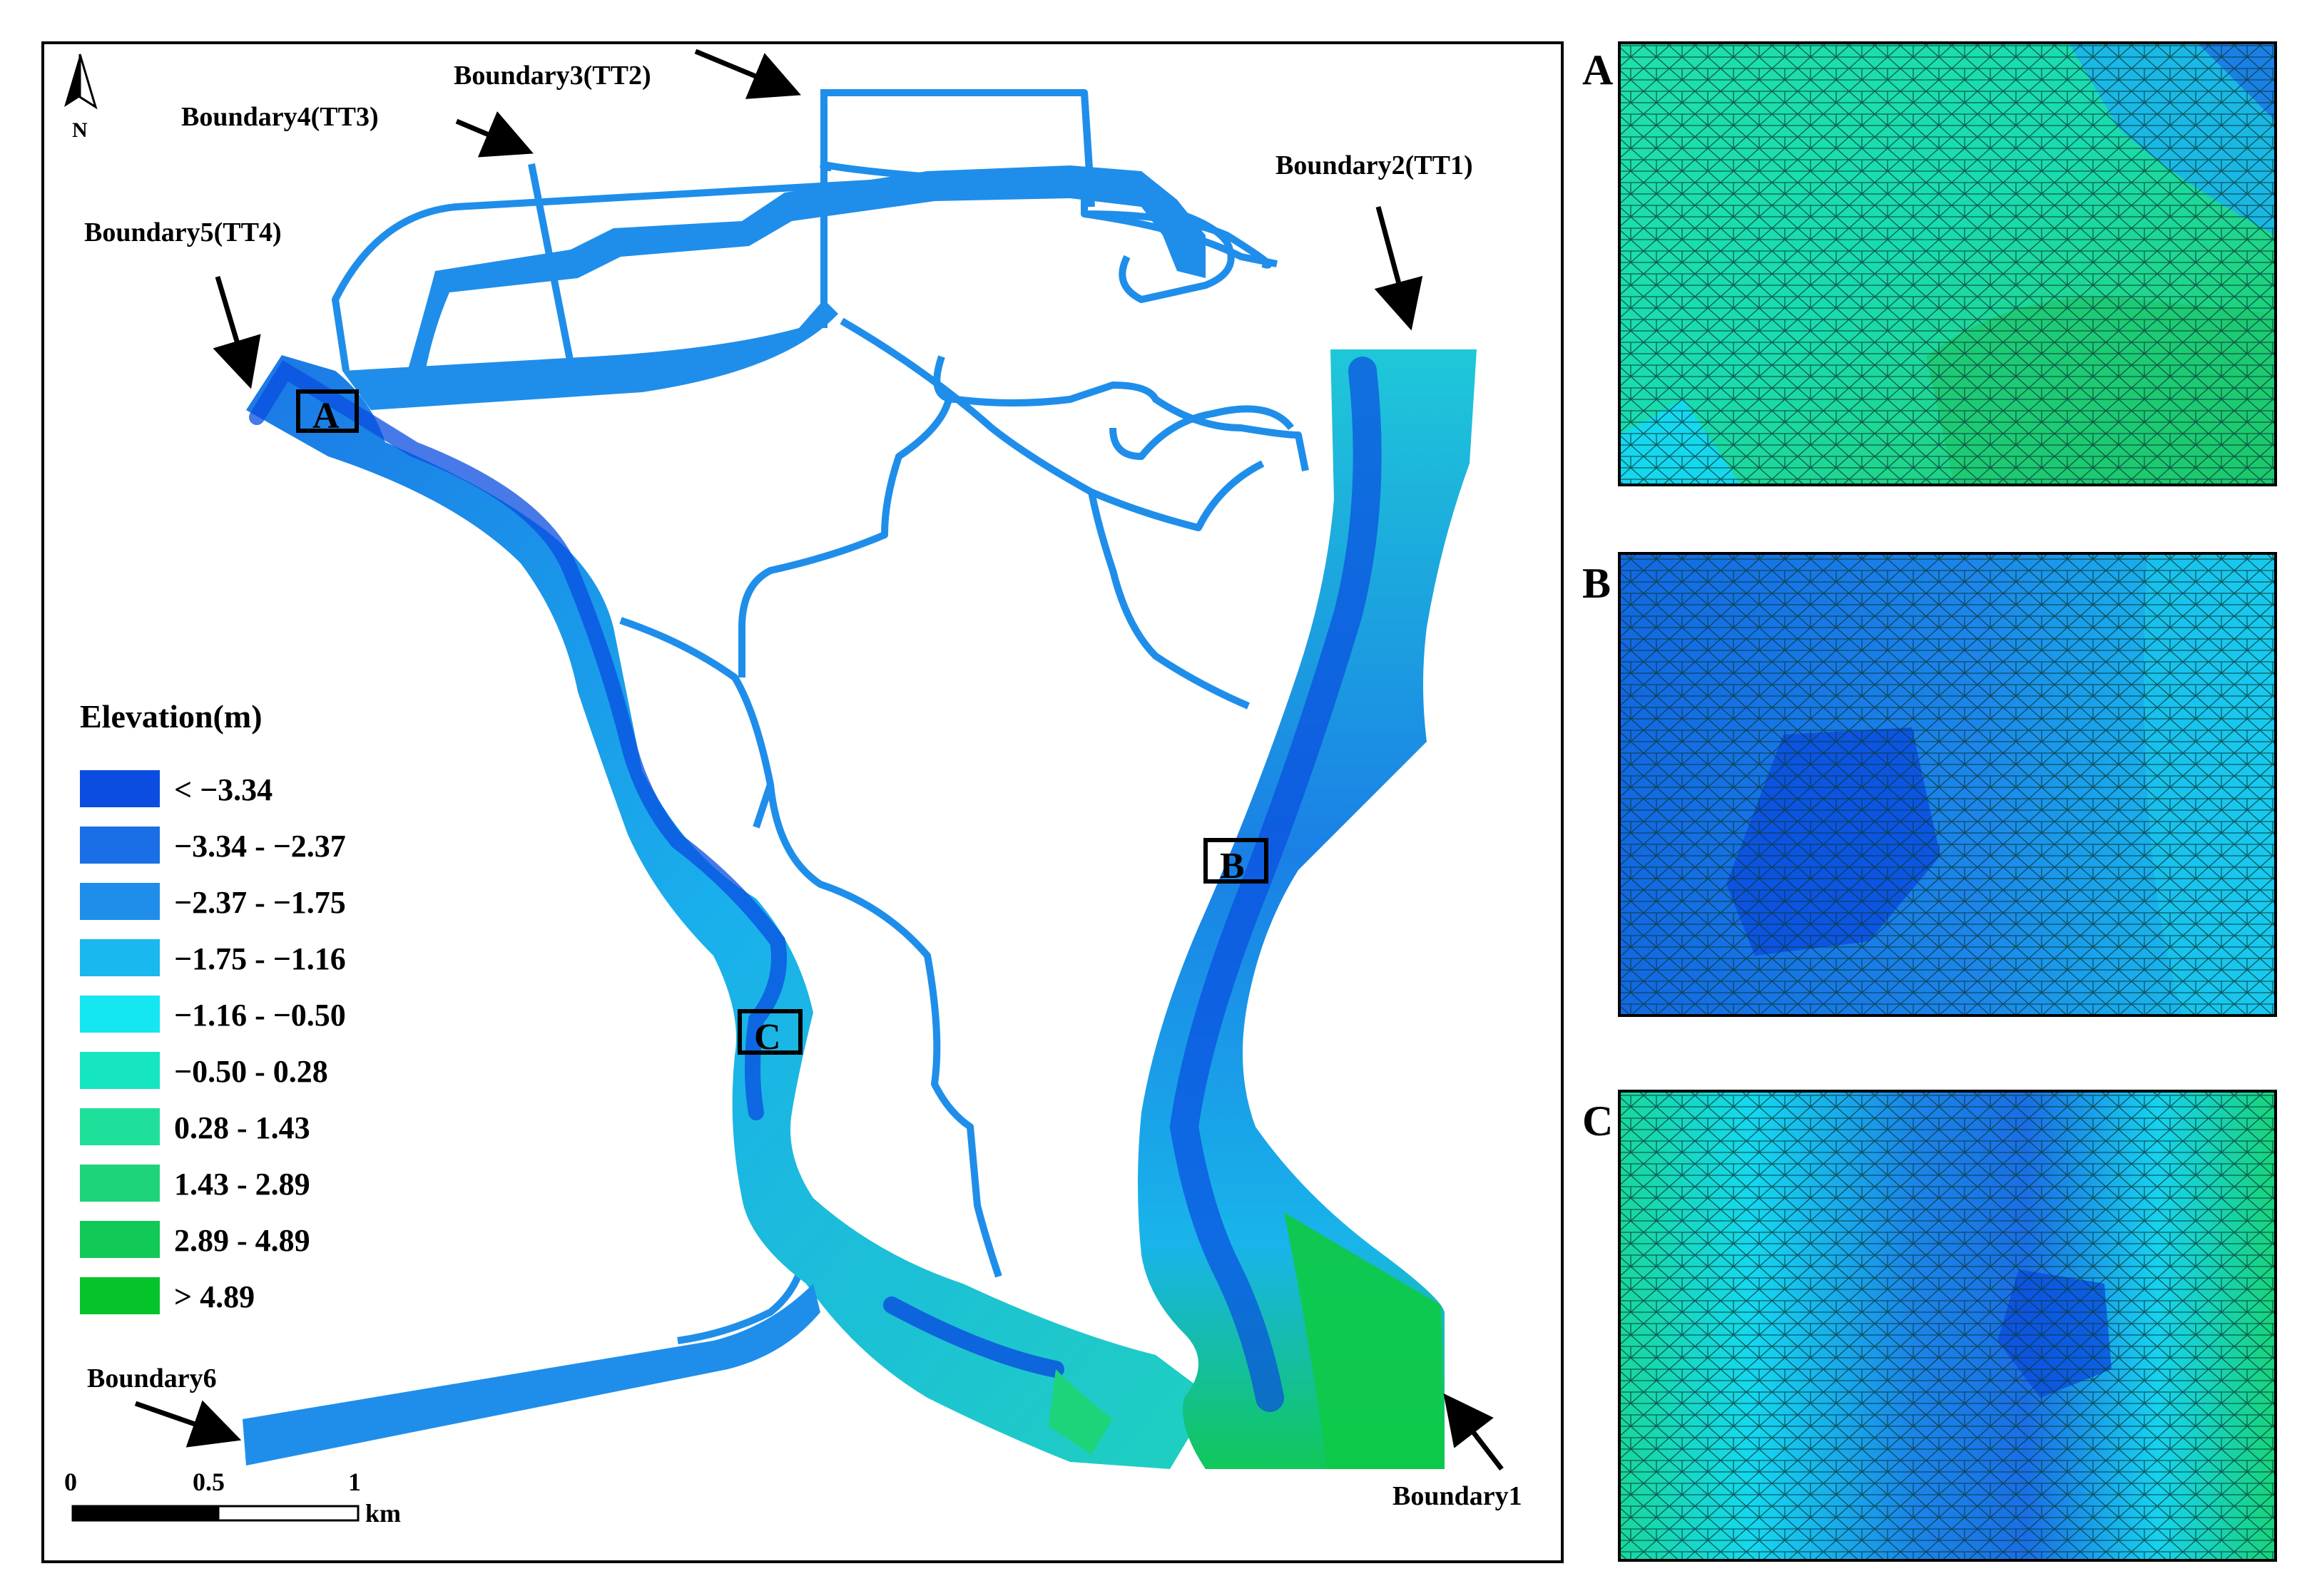 The width and height of the screenshot is (2312, 1596). What do you see at coordinates (1457, 1496) in the screenshot?
I see `boundary1-label: Boundary1` at bounding box center [1457, 1496].